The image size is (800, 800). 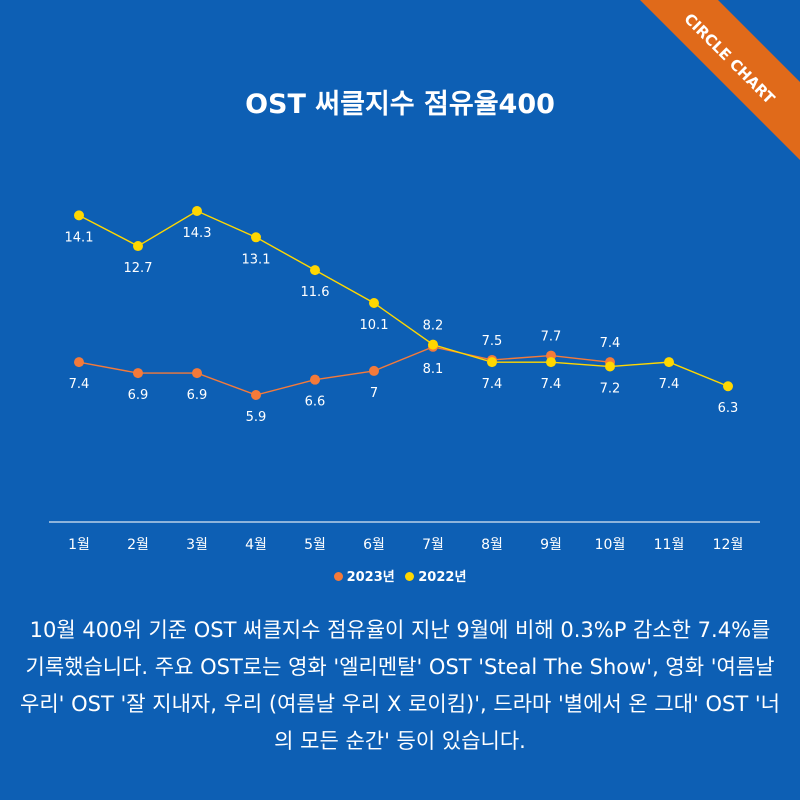 I want to click on x-tick-label: 10월, so click(x=610, y=545).